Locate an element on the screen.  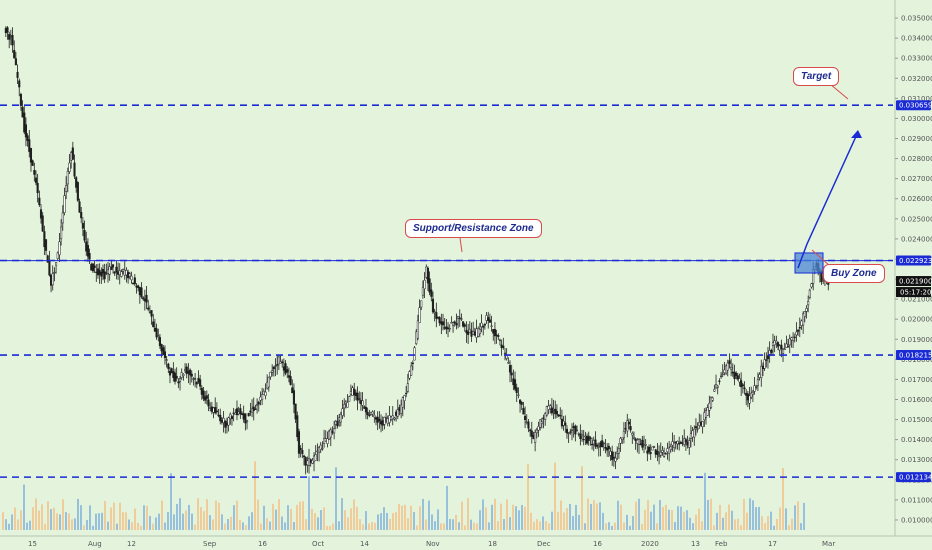
callout-pointer is located at coordinates (821, 258).